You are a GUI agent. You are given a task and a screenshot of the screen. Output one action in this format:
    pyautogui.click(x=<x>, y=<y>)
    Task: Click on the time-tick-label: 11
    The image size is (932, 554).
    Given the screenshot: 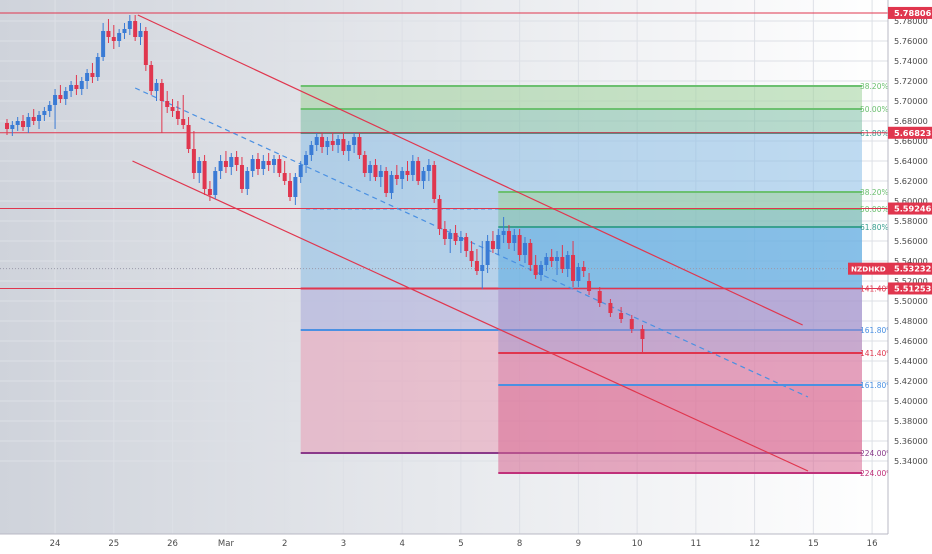 What is the action you would take?
    pyautogui.click(x=695, y=544)
    